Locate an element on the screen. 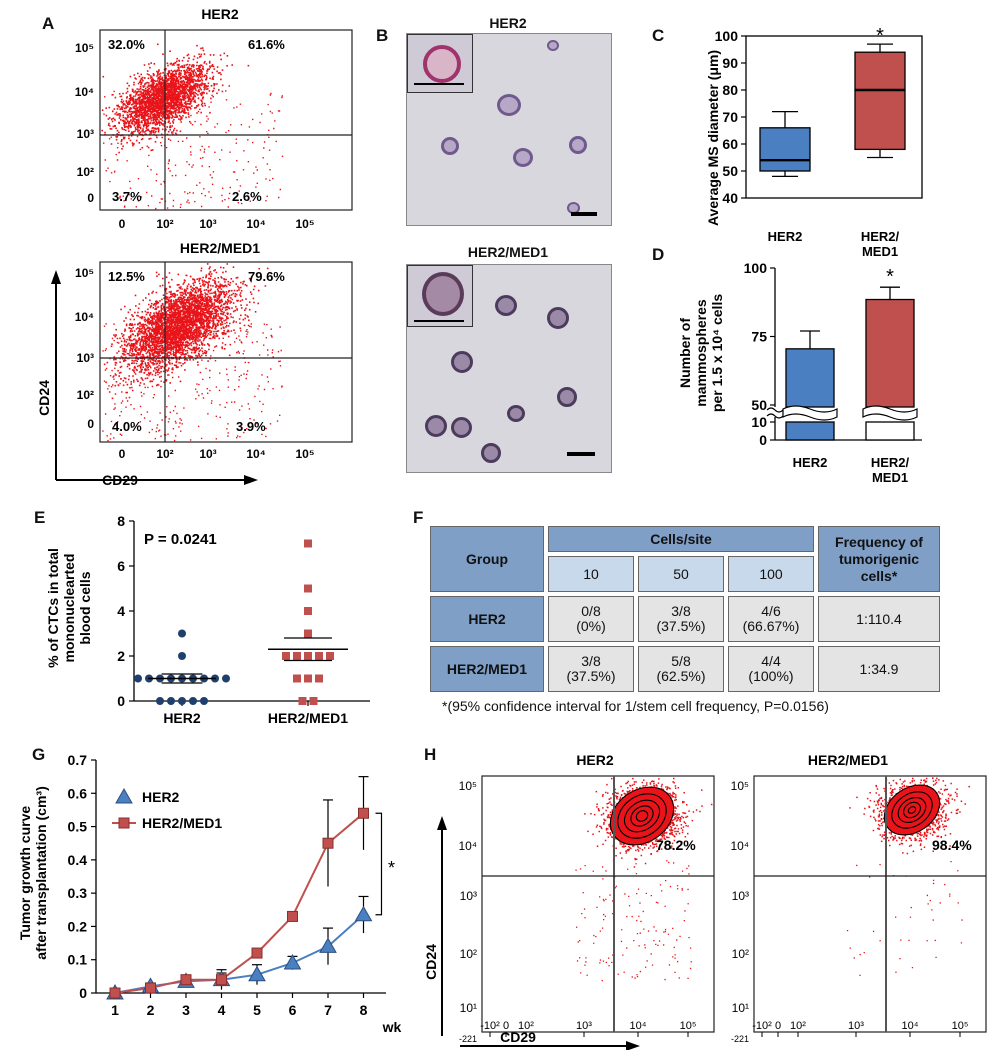 The width and height of the screenshot is (993, 1050). flow-title: HER2 is located at coordinates (595, 760).